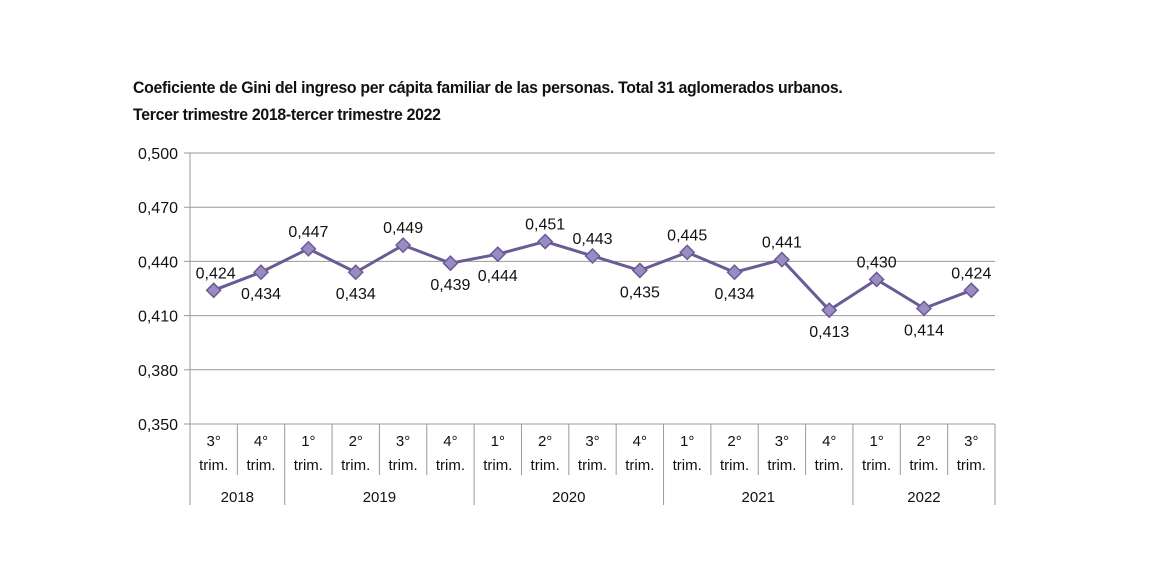  Describe the element at coordinates (877, 262) in the screenshot. I see `data-label: 0,430` at that location.